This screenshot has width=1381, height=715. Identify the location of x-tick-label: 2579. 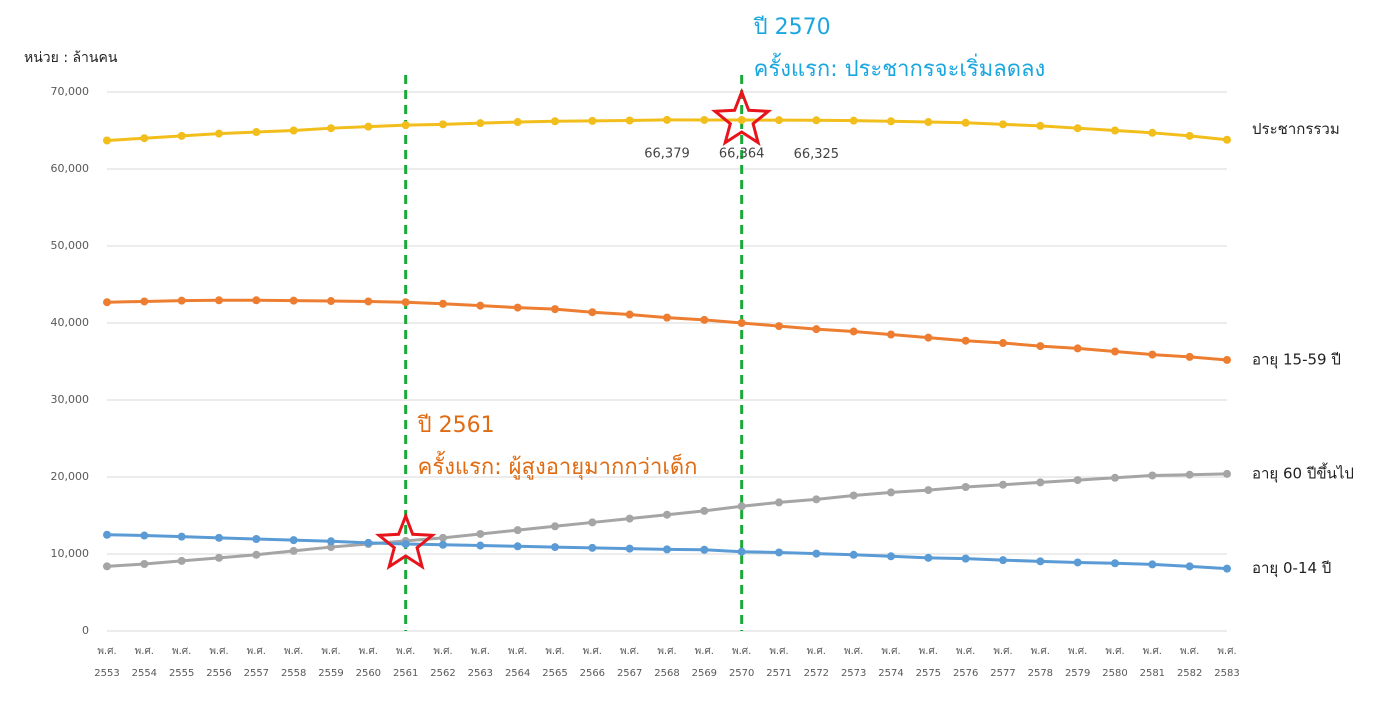
(1077, 673).